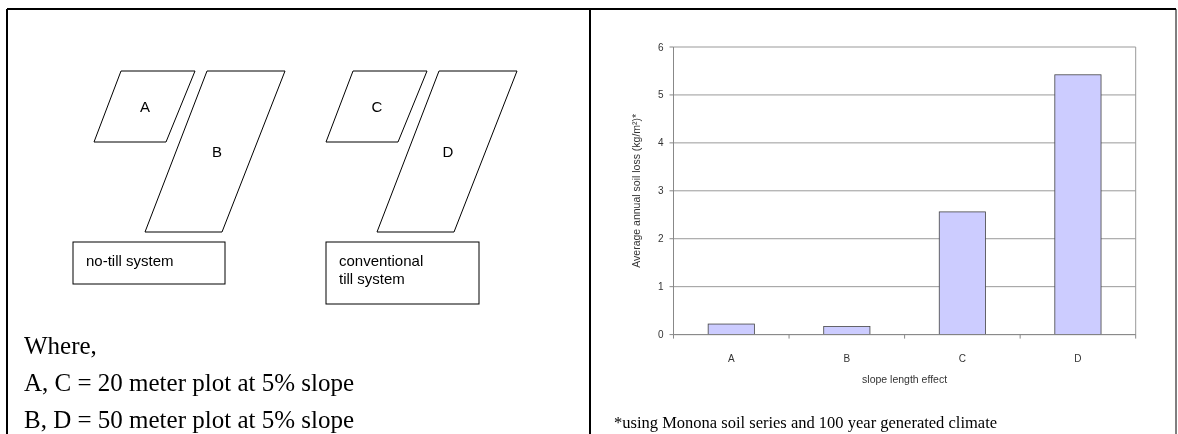 The height and width of the screenshot is (434, 1178). Describe the element at coordinates (731, 358) in the screenshot. I see `x-tick-label: A` at that location.